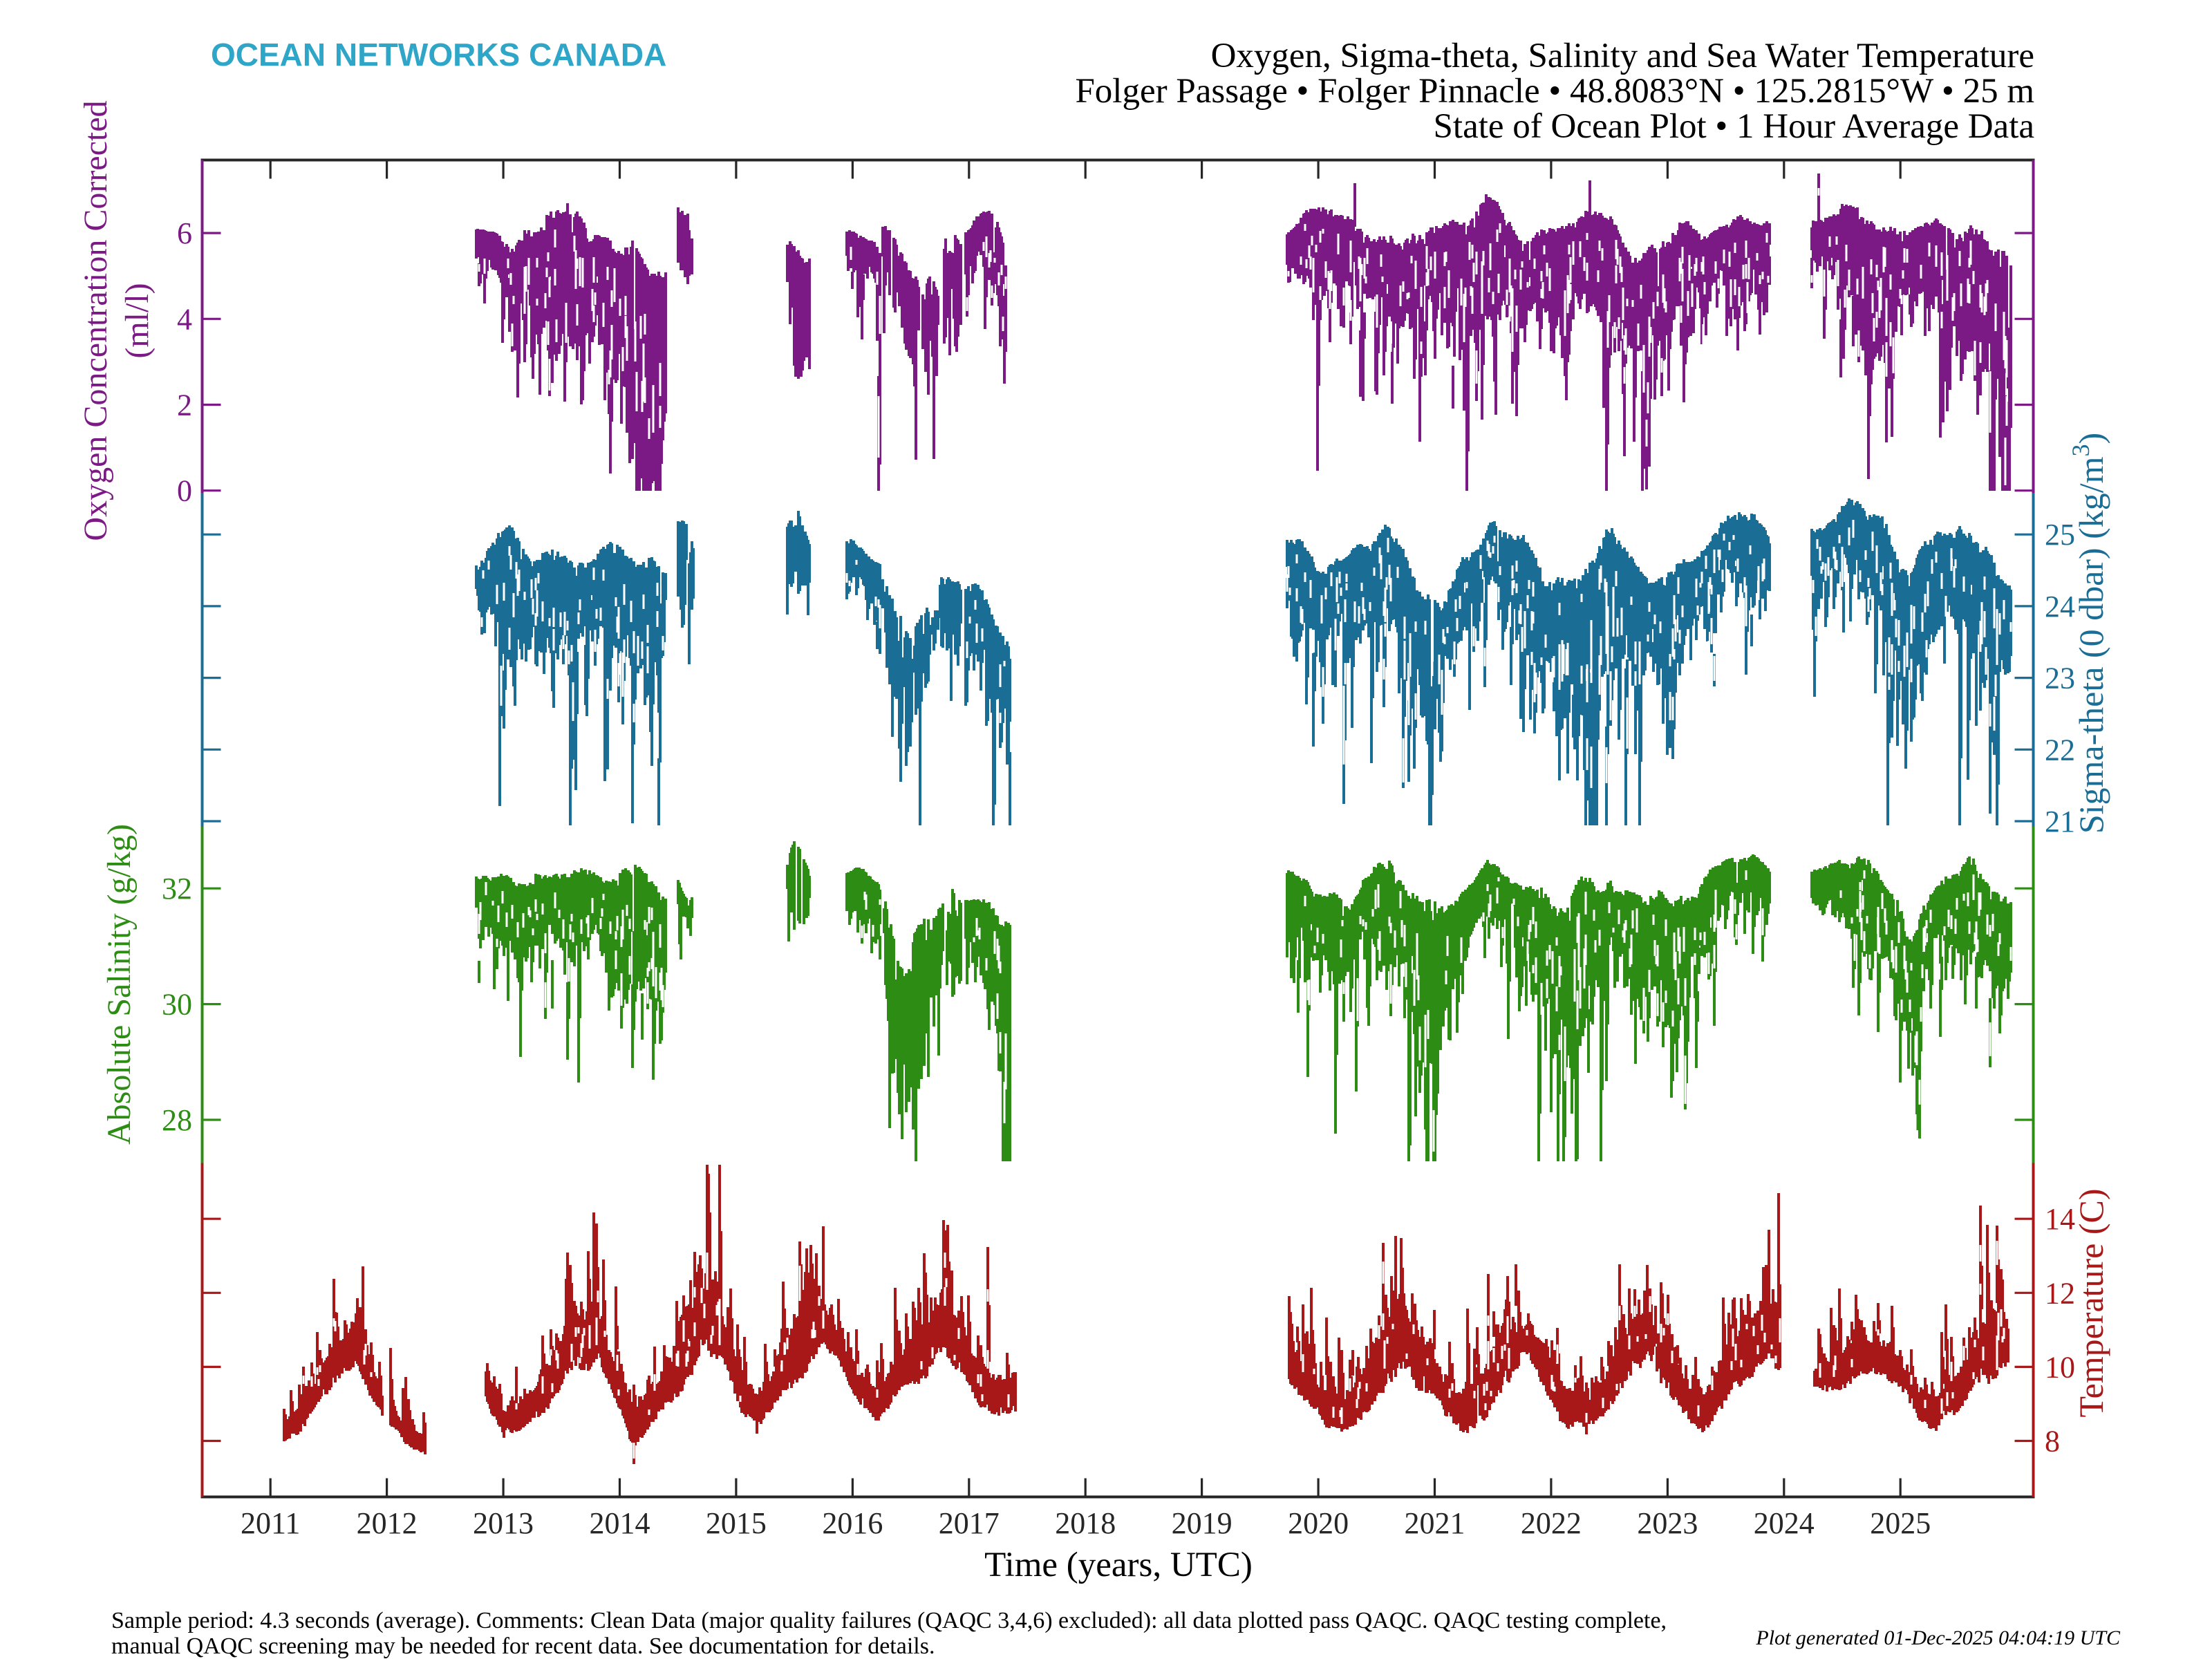 Image resolution: width=2212 pixels, height=1659 pixels. I want to click on svg-text: 28, so click(177, 1120).